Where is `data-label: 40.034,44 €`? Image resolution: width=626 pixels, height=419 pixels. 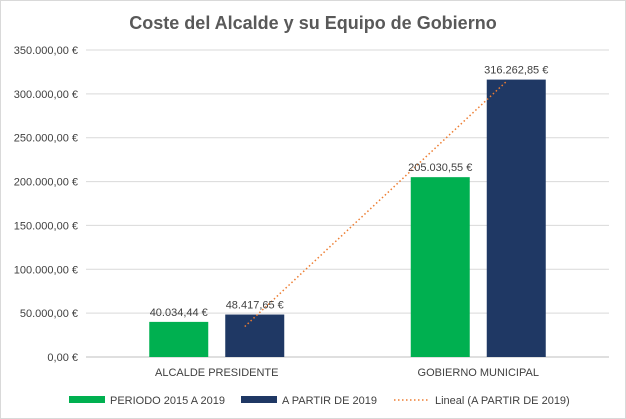 data-label: 40.034,44 € is located at coordinates (179, 313).